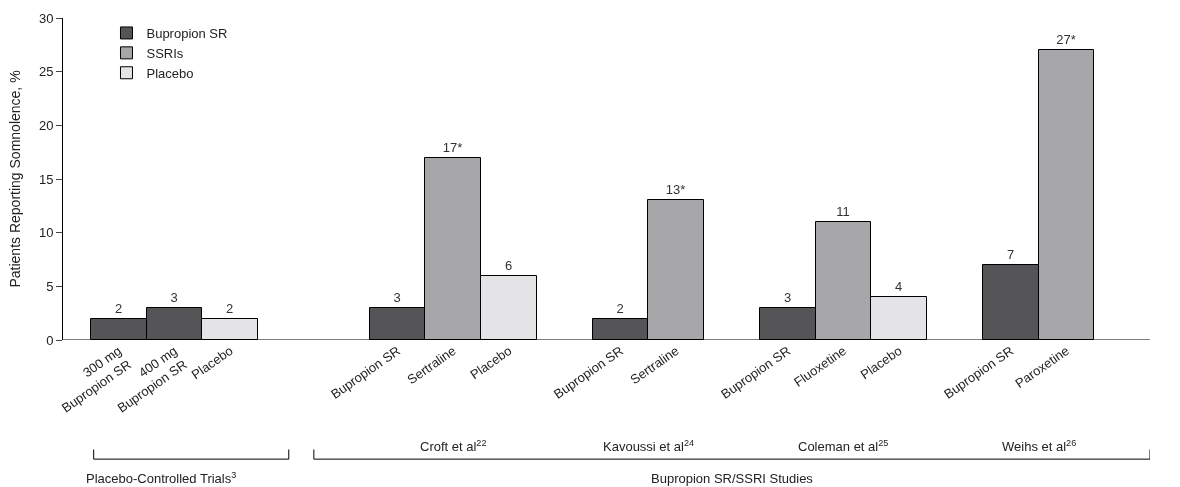 The image size is (1180, 487). Describe the element at coordinates (165, 53) in the screenshot. I see `legend-label: SSRIs` at that location.